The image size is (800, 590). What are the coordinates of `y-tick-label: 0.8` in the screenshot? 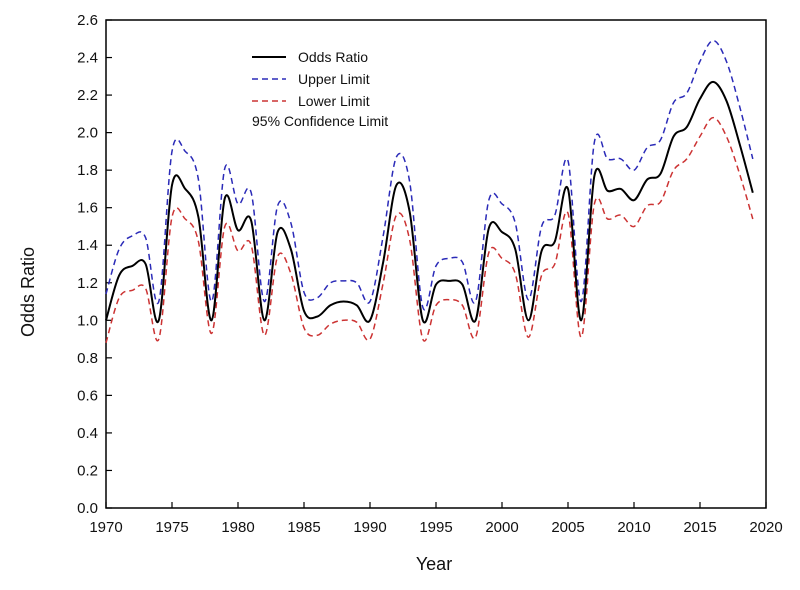 It's located at (87, 358).